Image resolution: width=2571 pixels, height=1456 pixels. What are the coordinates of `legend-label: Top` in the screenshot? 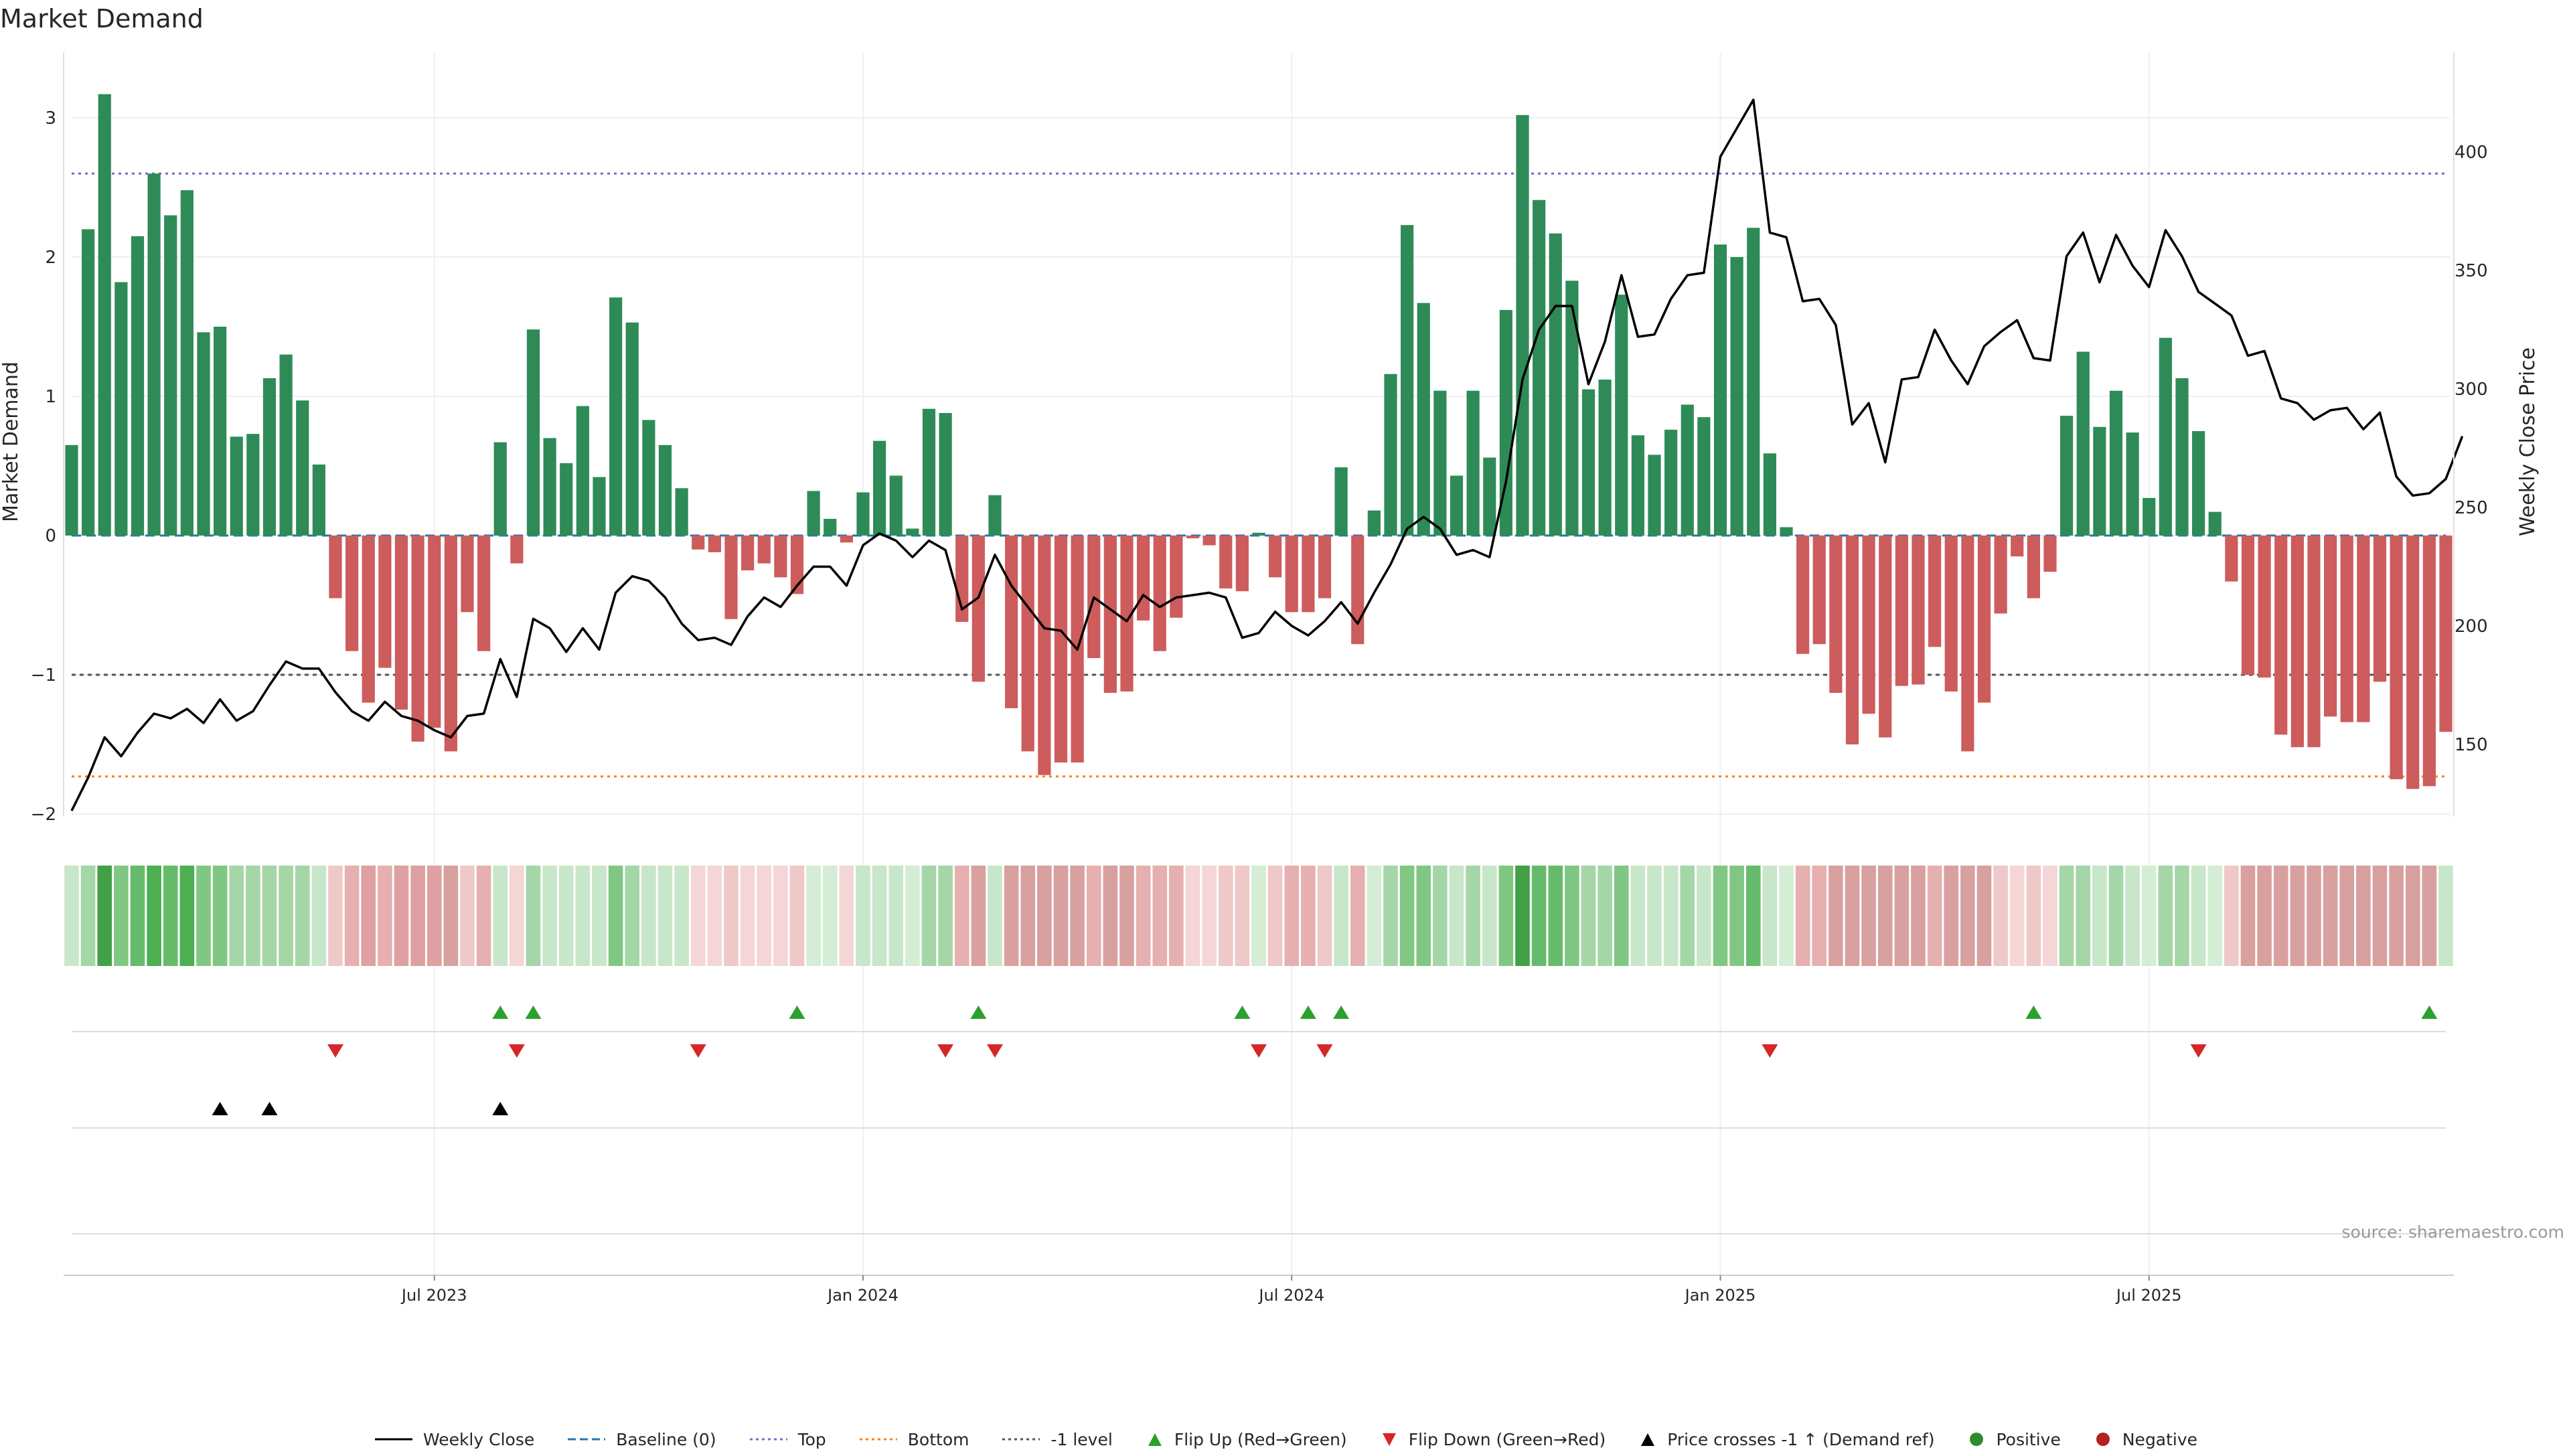 It's located at (811, 1439).